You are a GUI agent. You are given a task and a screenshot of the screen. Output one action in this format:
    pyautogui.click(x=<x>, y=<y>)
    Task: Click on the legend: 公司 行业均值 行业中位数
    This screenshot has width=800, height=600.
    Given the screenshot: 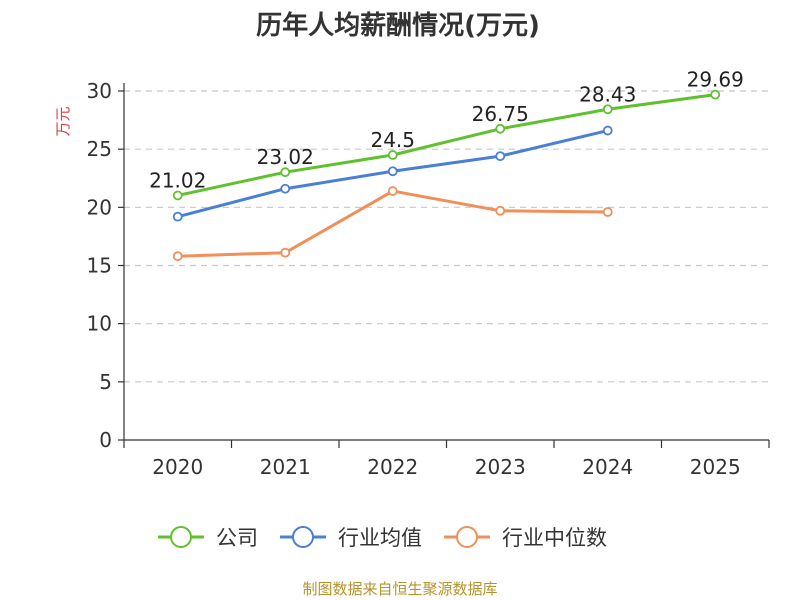 What is the action you would take?
    pyautogui.click(x=382, y=538)
    